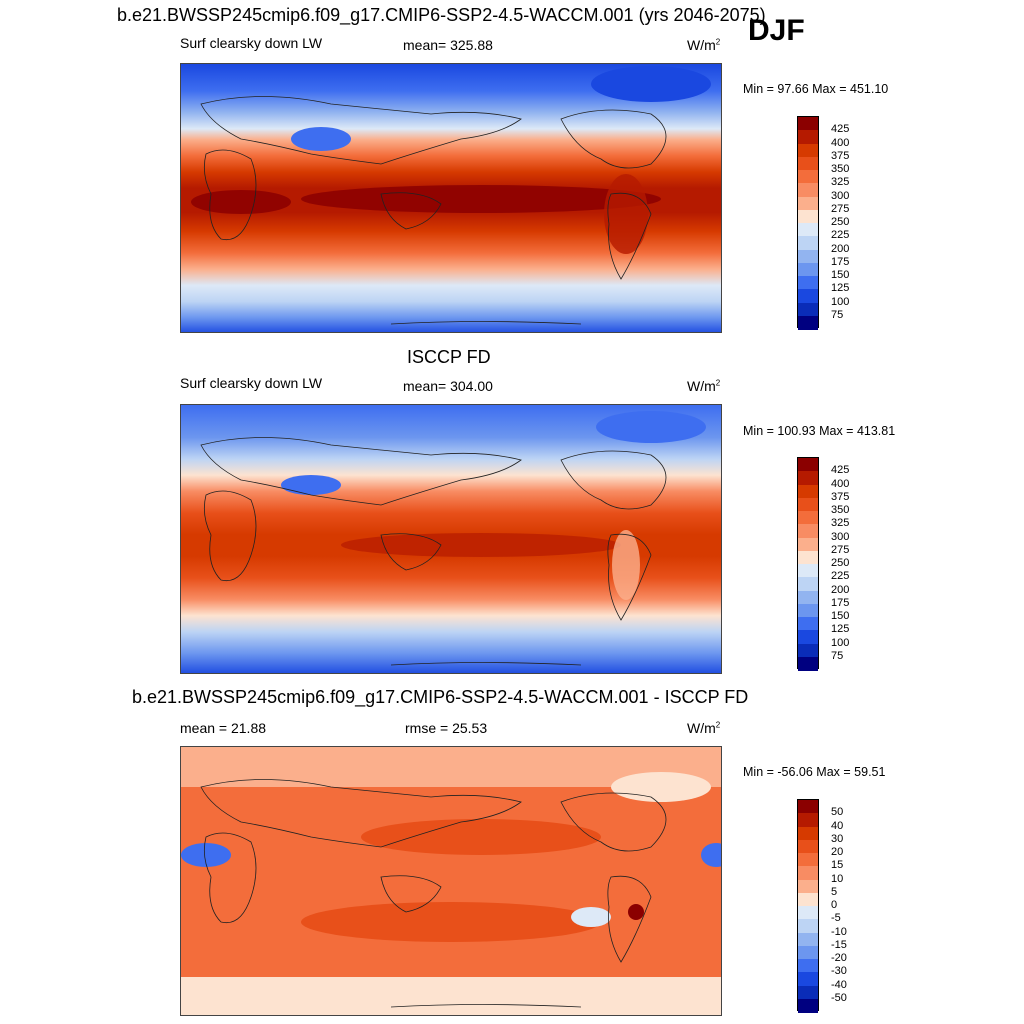  I want to click on colorbar-tick-label: 40, so click(837, 825).